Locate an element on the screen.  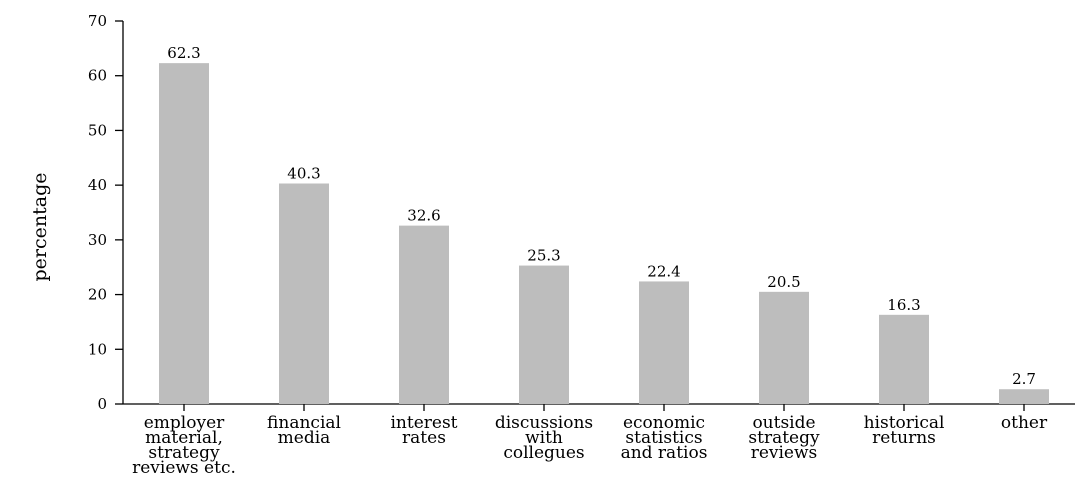
data-label: 40.3 is located at coordinates (303, 174).